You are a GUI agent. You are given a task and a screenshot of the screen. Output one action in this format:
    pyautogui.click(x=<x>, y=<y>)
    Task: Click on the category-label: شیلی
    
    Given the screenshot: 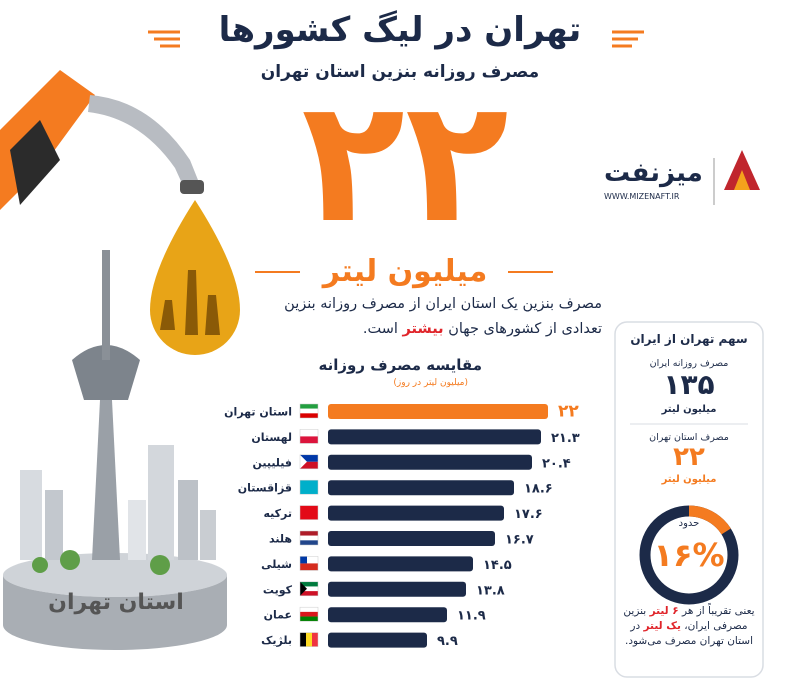 What is the action you would take?
    pyautogui.click(x=276, y=564)
    